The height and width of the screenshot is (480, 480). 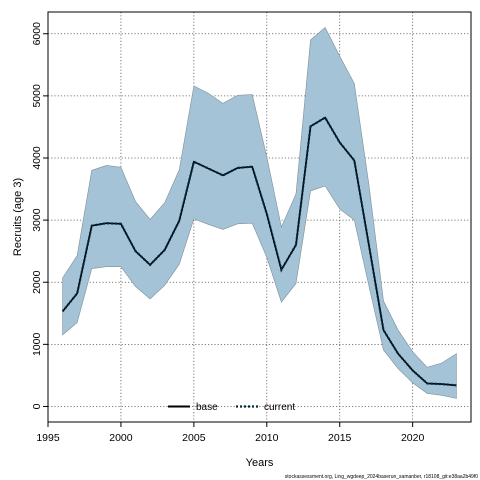 I want to click on legend: base current, so click(x=231, y=407).